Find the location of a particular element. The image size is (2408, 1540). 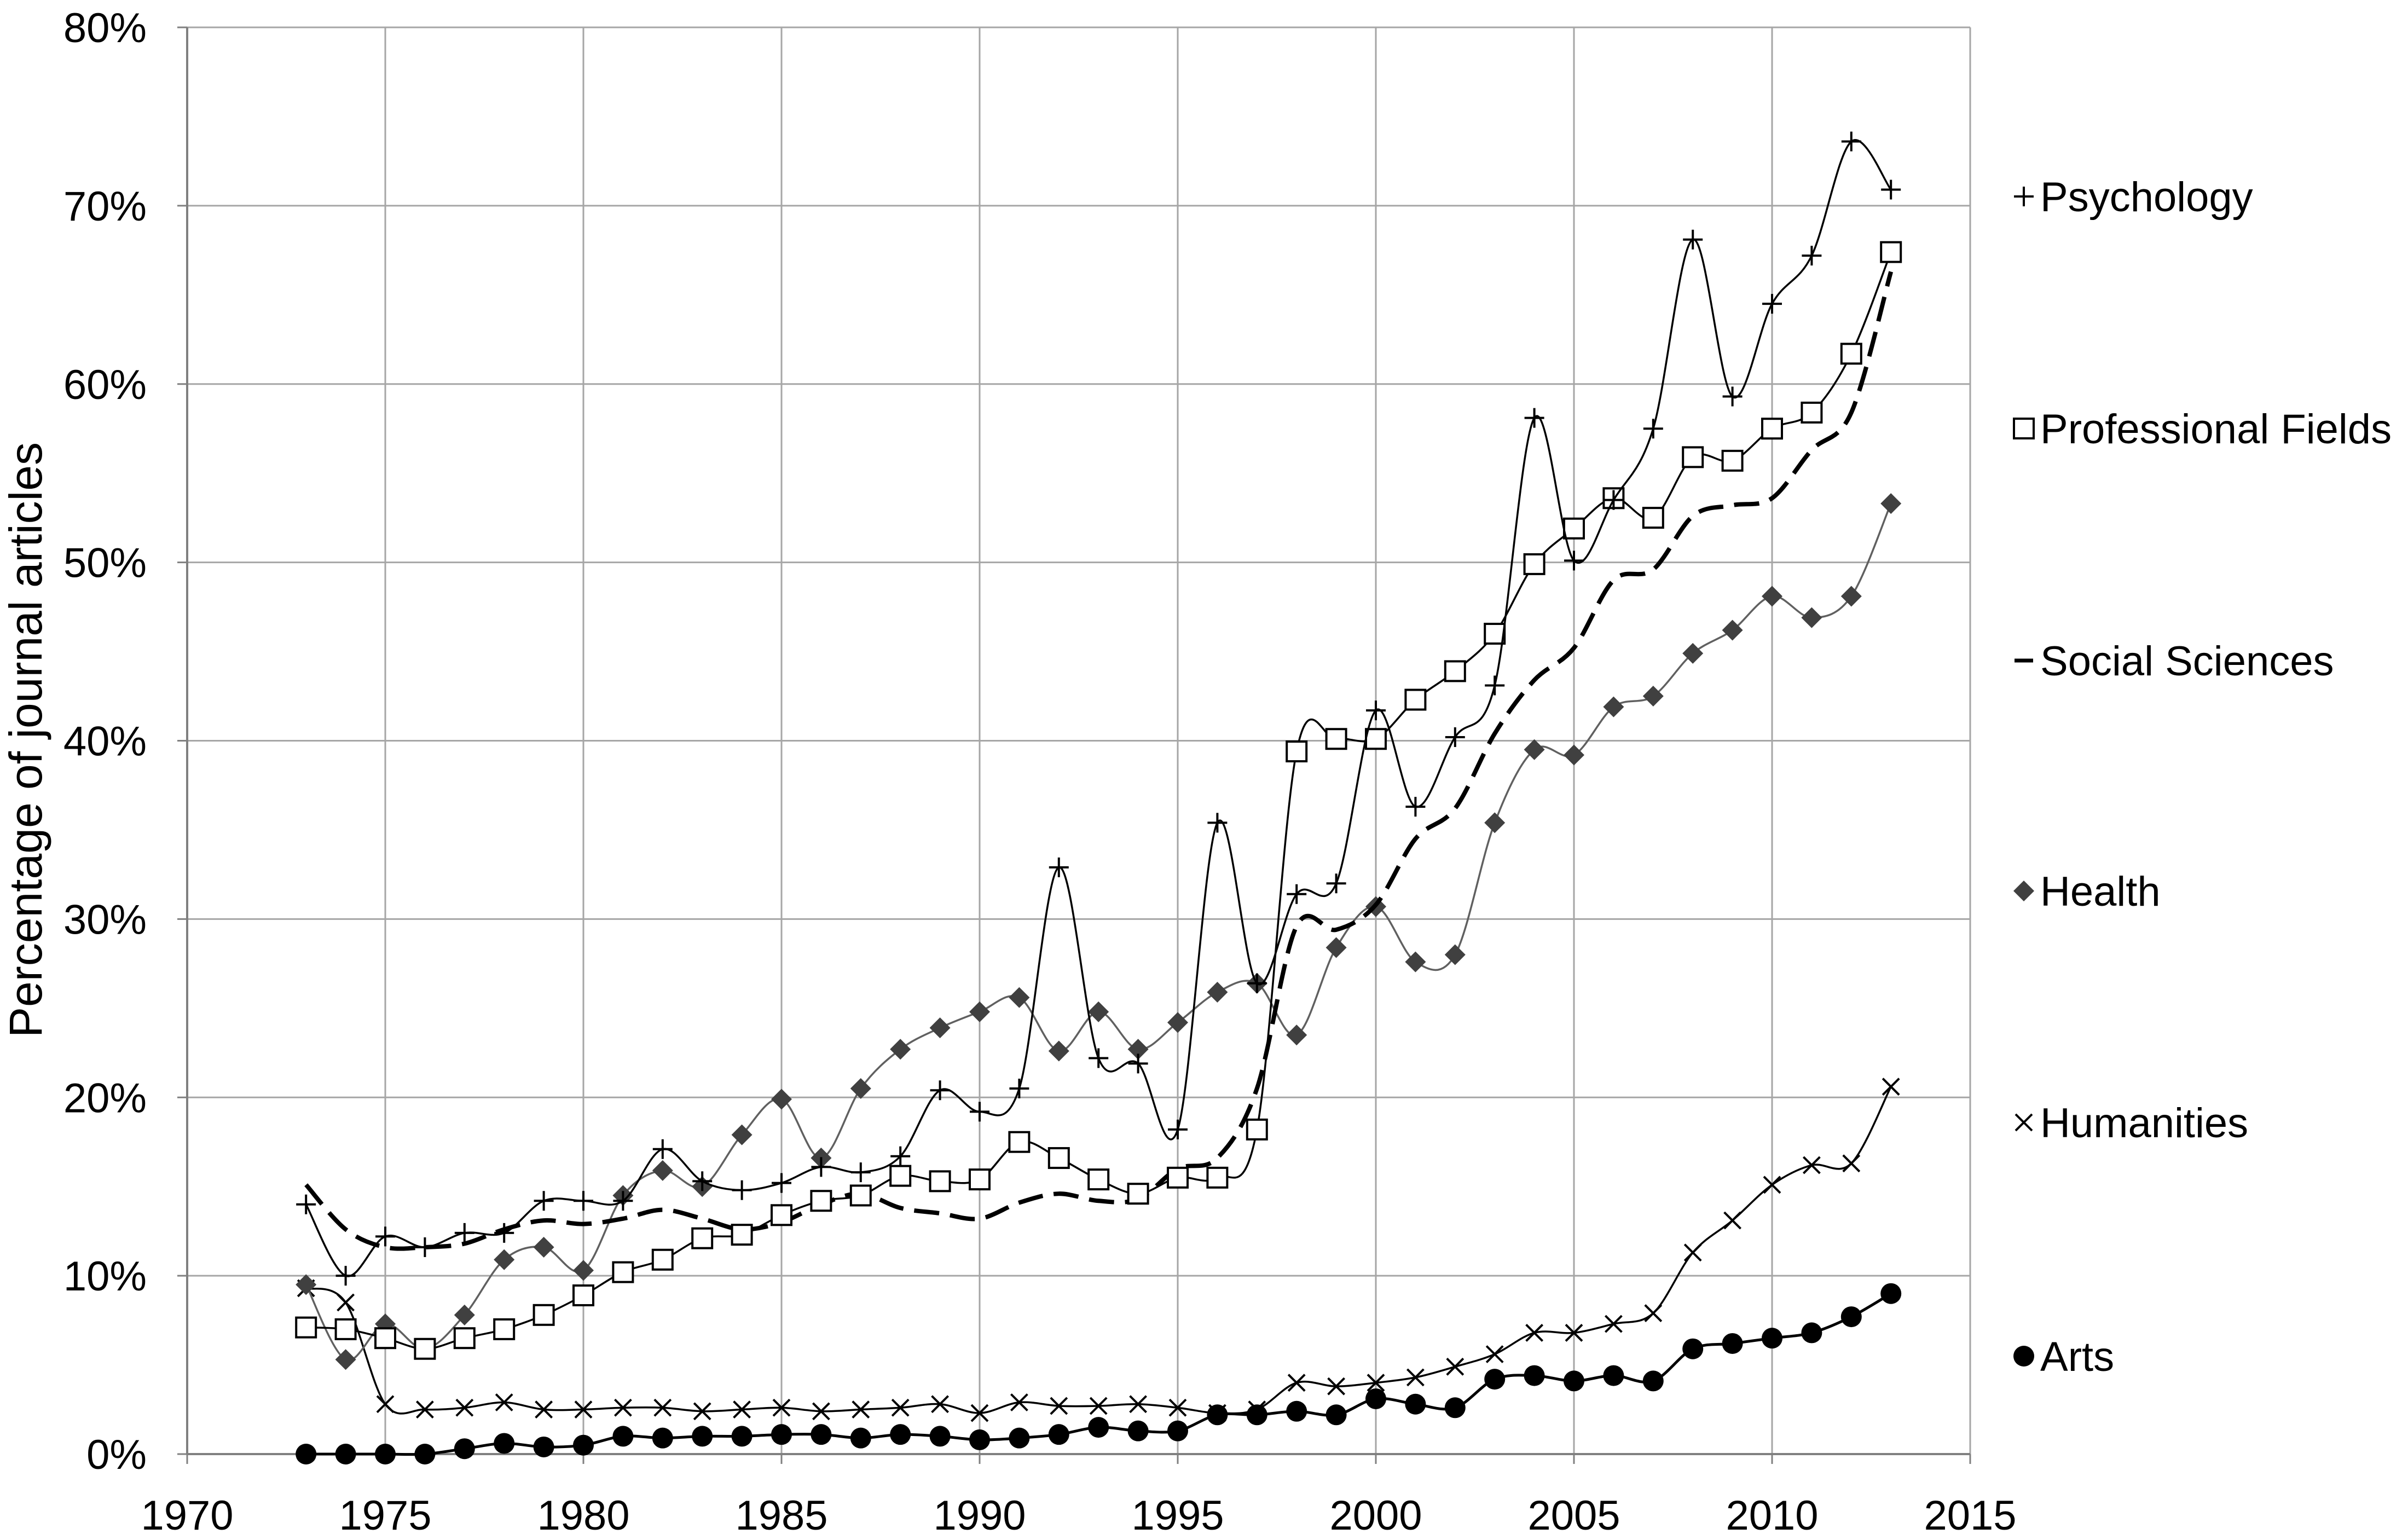

y-tick-label: 50% is located at coordinates (105, 563).